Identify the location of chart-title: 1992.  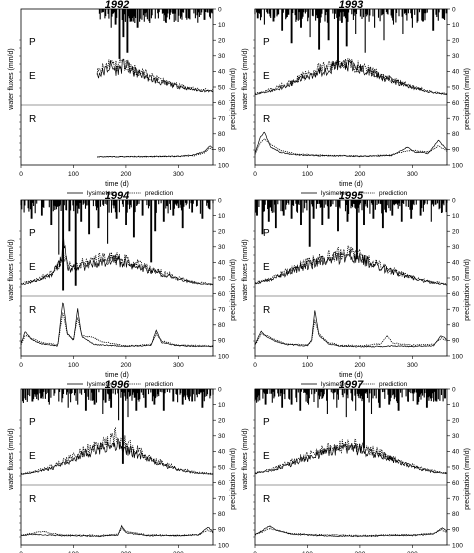
(117, 5).